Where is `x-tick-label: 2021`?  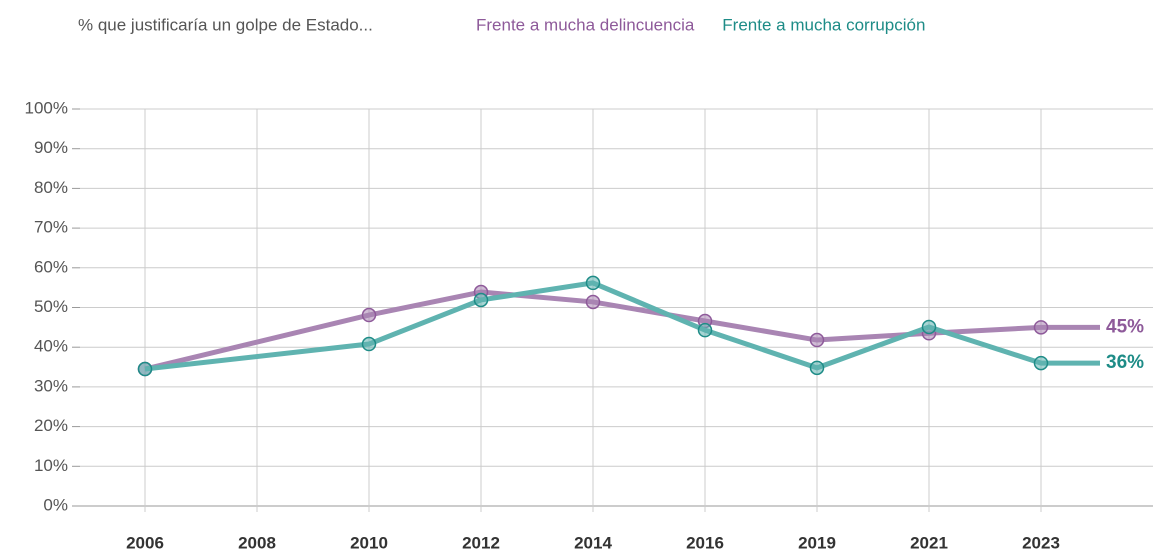 x-tick-label: 2021 is located at coordinates (929, 542).